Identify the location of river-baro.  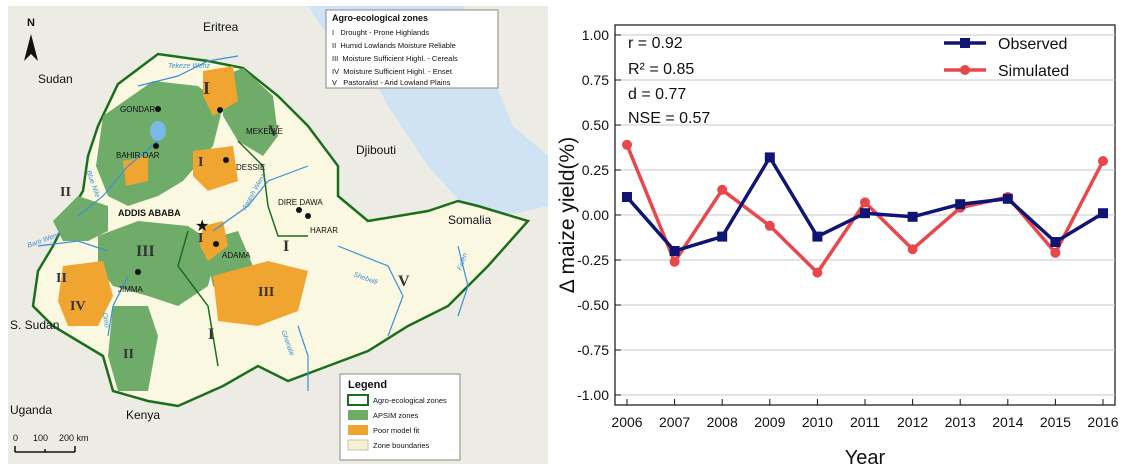
(73, 246).